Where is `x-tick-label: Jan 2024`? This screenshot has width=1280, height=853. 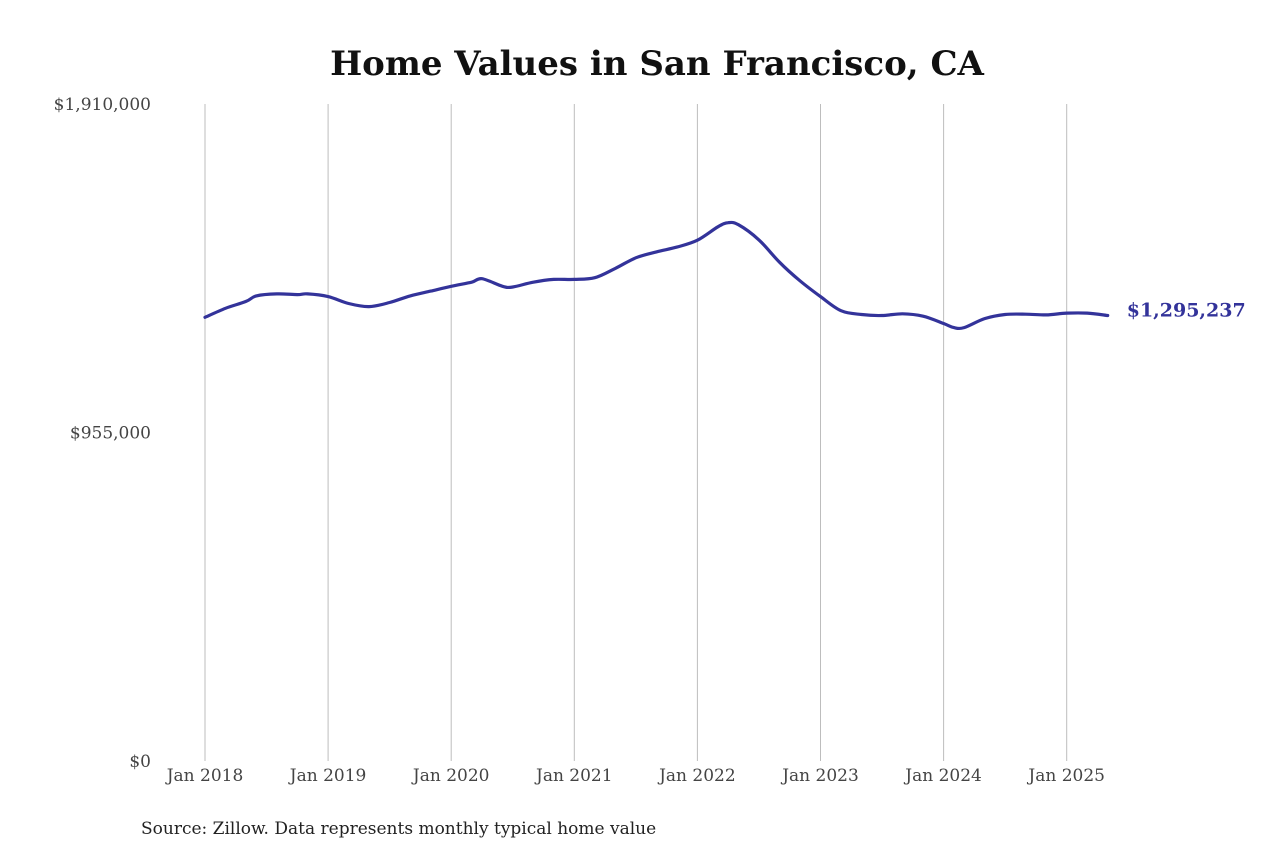
x-tick-label: Jan 2024 is located at coordinates (942, 776).